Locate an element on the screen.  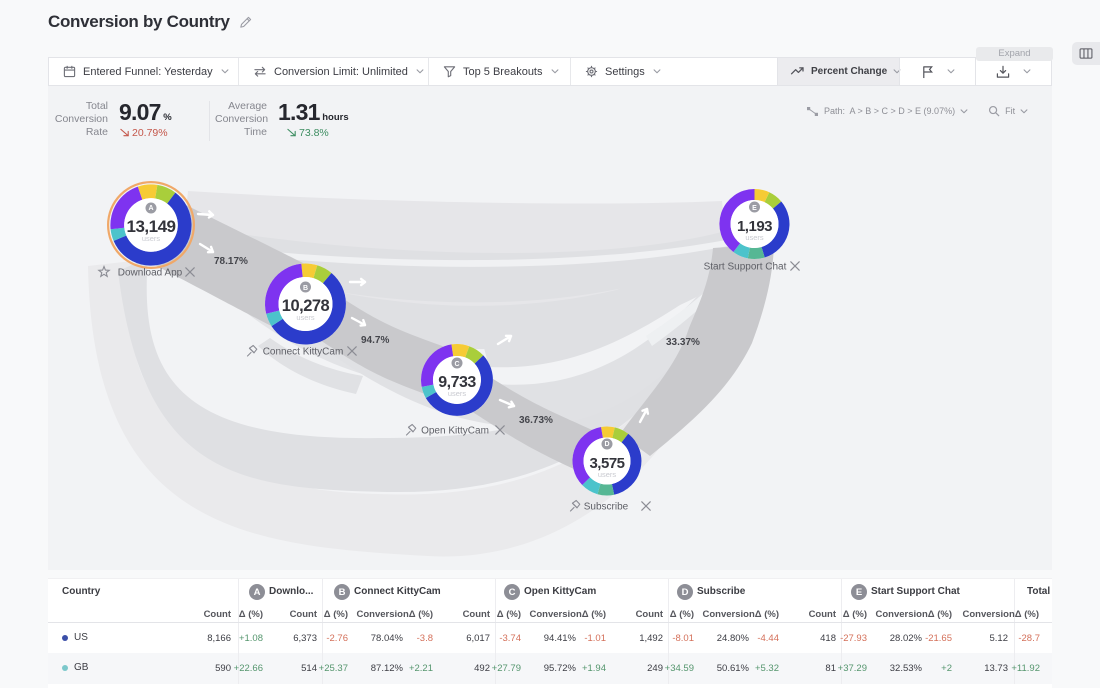
svg-text: 1,193 is located at coordinates (754, 226).